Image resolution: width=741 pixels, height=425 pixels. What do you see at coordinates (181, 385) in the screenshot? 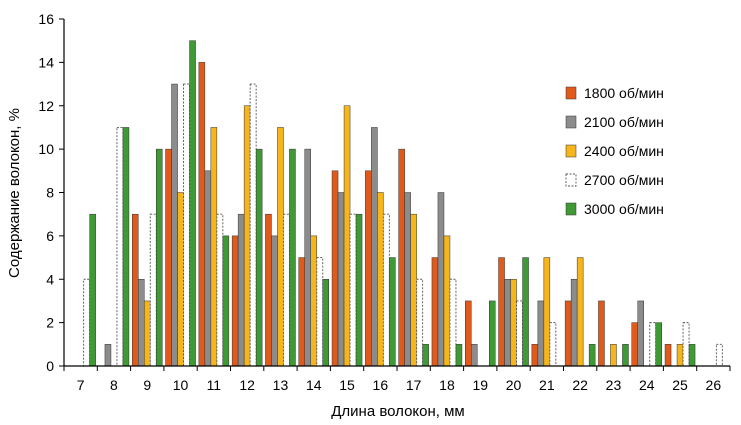
I see `x-tick-label: 10` at bounding box center [181, 385].